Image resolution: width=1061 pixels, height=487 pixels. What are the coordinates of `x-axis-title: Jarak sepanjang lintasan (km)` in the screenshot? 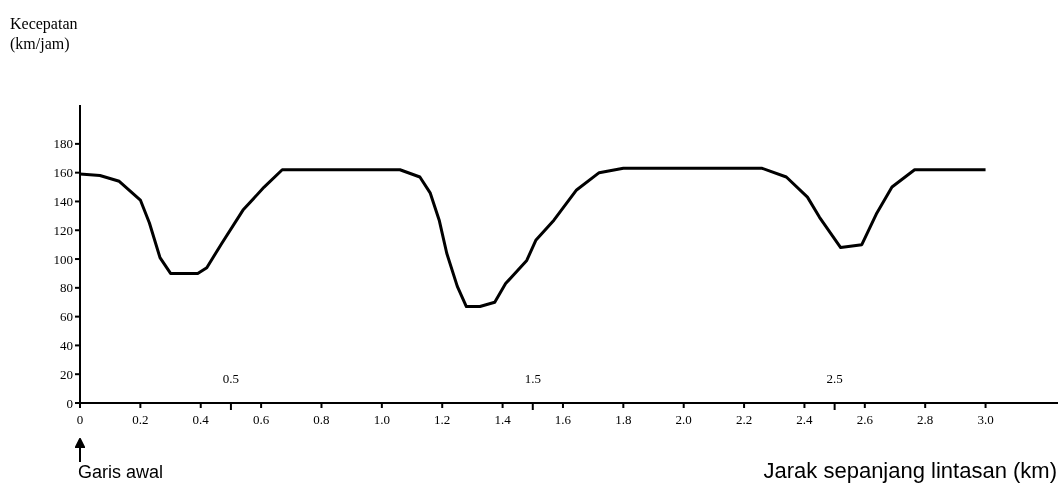 It's located at (910, 471).